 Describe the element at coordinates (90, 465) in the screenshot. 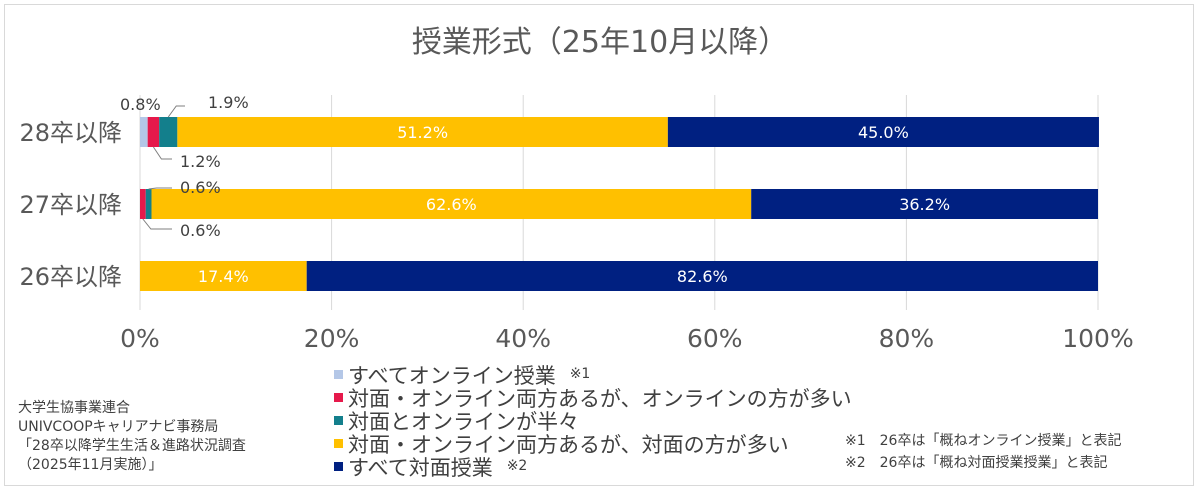

I see `source-line-4: （2025年11月実施）」` at that location.